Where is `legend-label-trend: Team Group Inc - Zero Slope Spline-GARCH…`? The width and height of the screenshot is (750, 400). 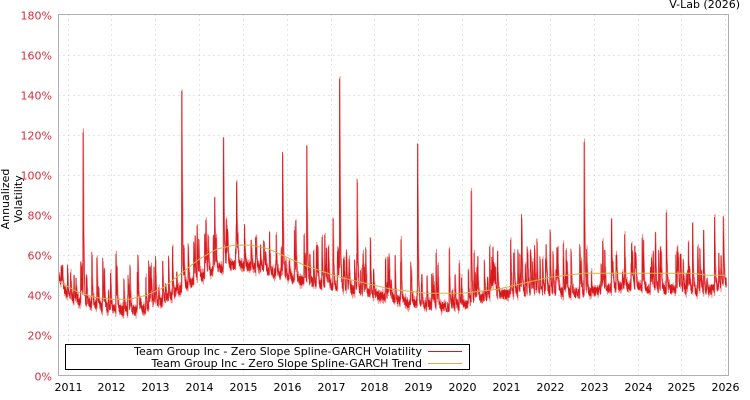
legend-label-trend: Team Group Inc - Zero Slope Spline-GARCH… is located at coordinates (287, 363).